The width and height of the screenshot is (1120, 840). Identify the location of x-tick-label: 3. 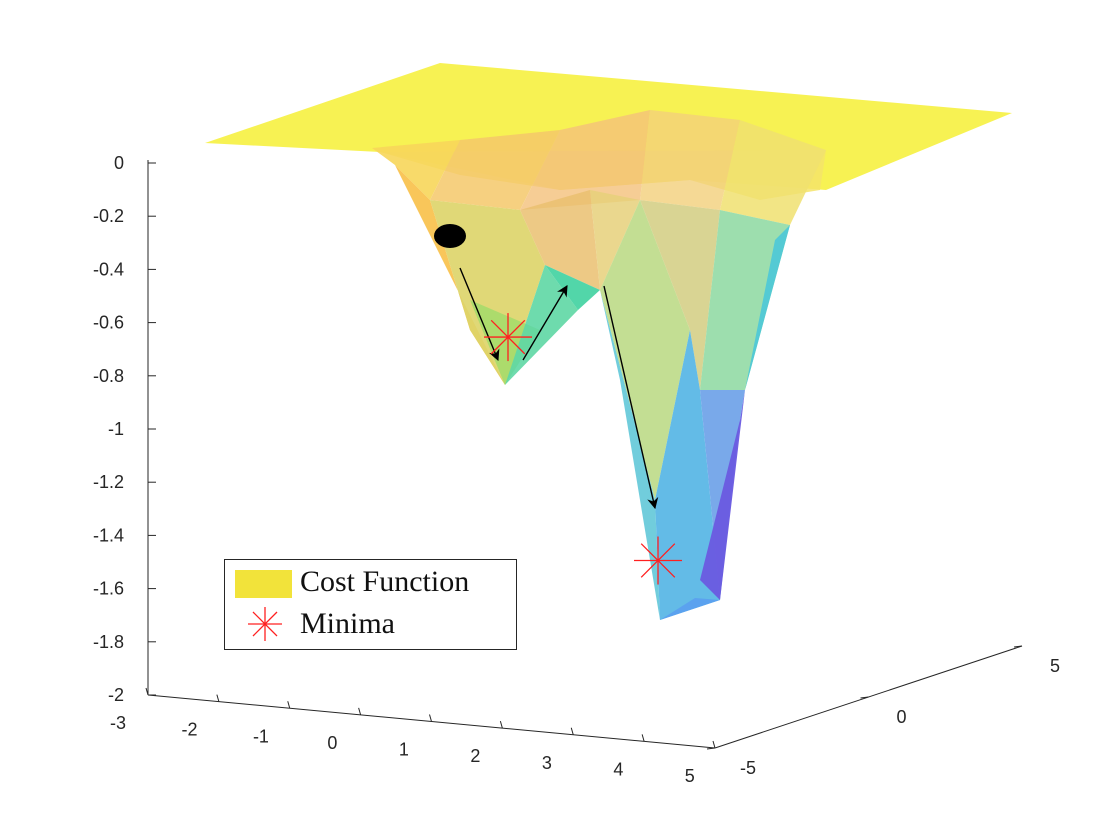
(547, 763).